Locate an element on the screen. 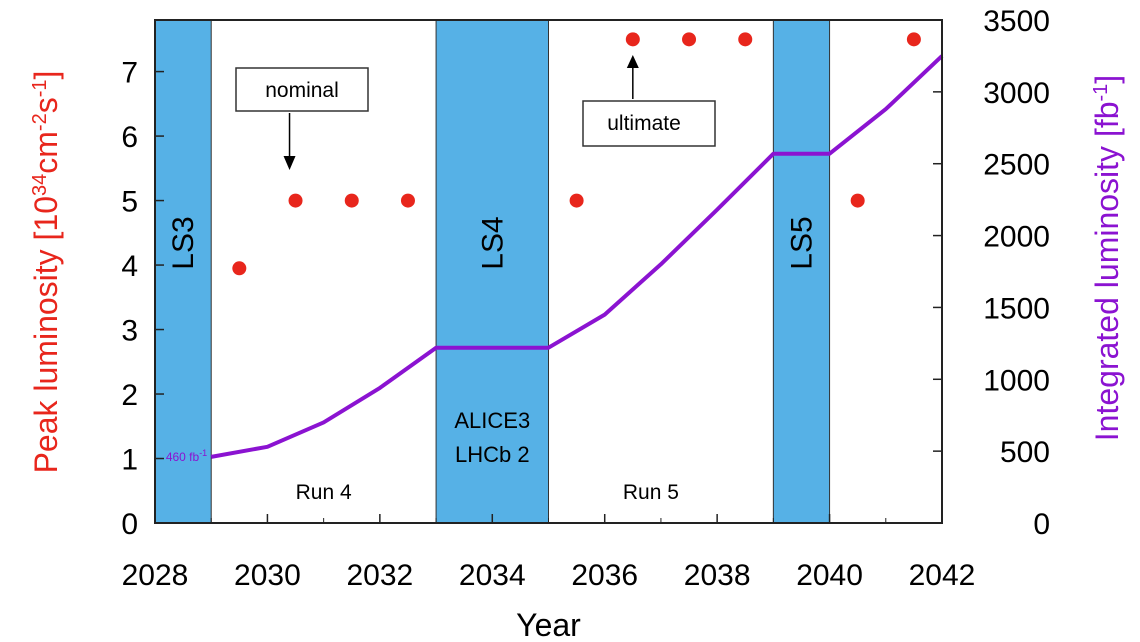  nominal-label: nominal is located at coordinates (302, 90).